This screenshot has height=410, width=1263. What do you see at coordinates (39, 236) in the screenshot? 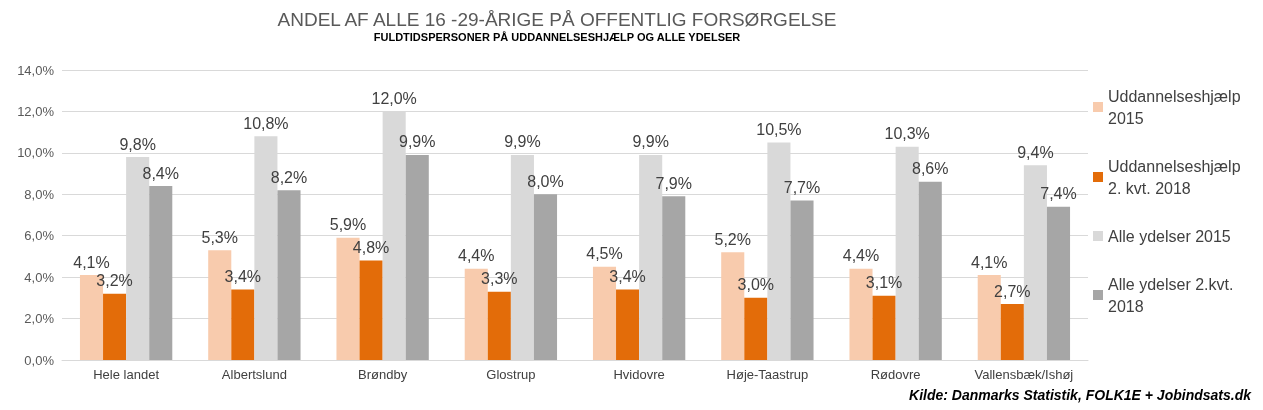
I see `y-tick-label: 6,0%` at bounding box center [39, 236].